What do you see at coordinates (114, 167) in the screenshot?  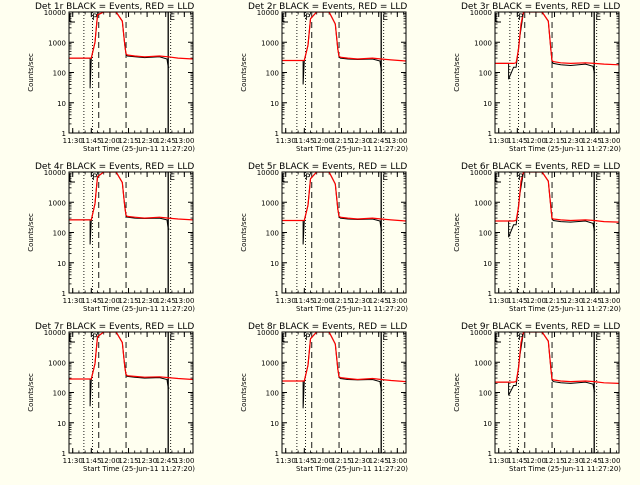 I see `chart-title: Det 4r BLACK = Events, RED = LLD` at bounding box center [114, 167].